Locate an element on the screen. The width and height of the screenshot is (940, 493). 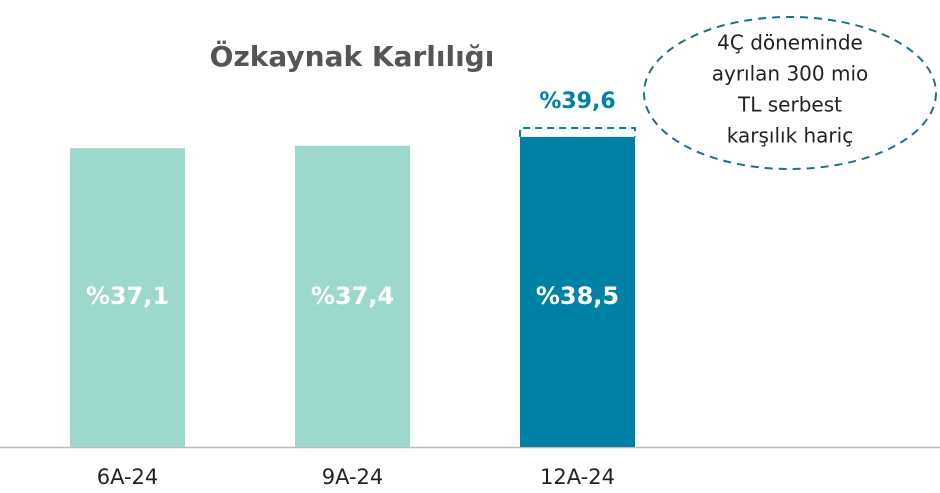
value-label: %37,1 is located at coordinates (127, 296).